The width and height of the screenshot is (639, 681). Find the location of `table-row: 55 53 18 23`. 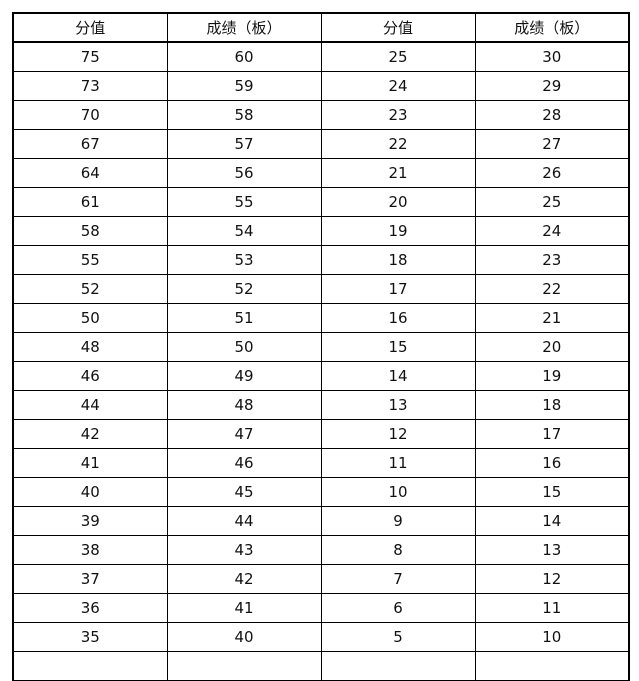

table-row: 55 53 18 23 is located at coordinates (321, 260).